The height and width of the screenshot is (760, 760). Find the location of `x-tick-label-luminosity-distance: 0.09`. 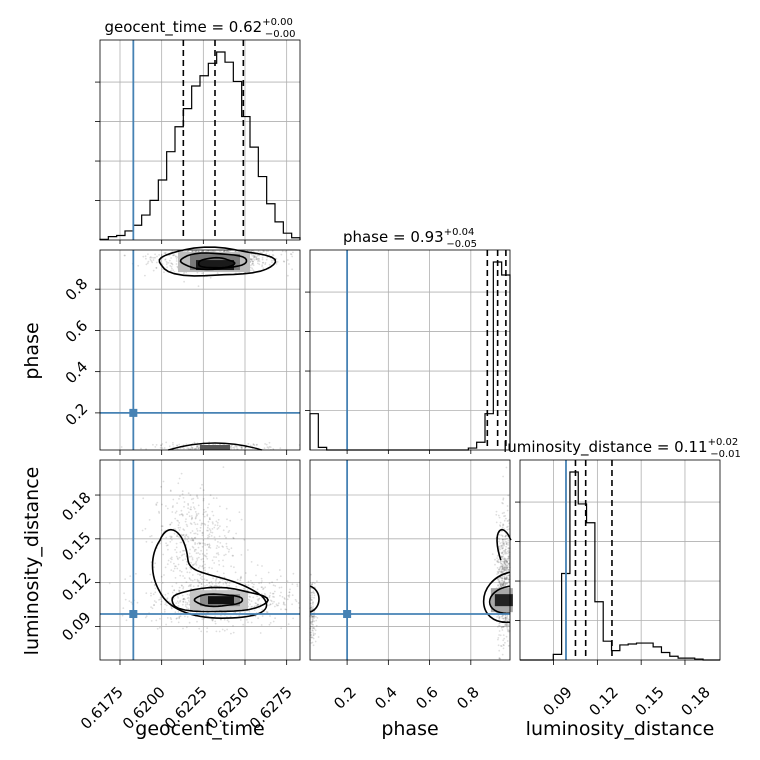

x-tick-label-luminosity-distance: 0.09 is located at coordinates (557, 701).